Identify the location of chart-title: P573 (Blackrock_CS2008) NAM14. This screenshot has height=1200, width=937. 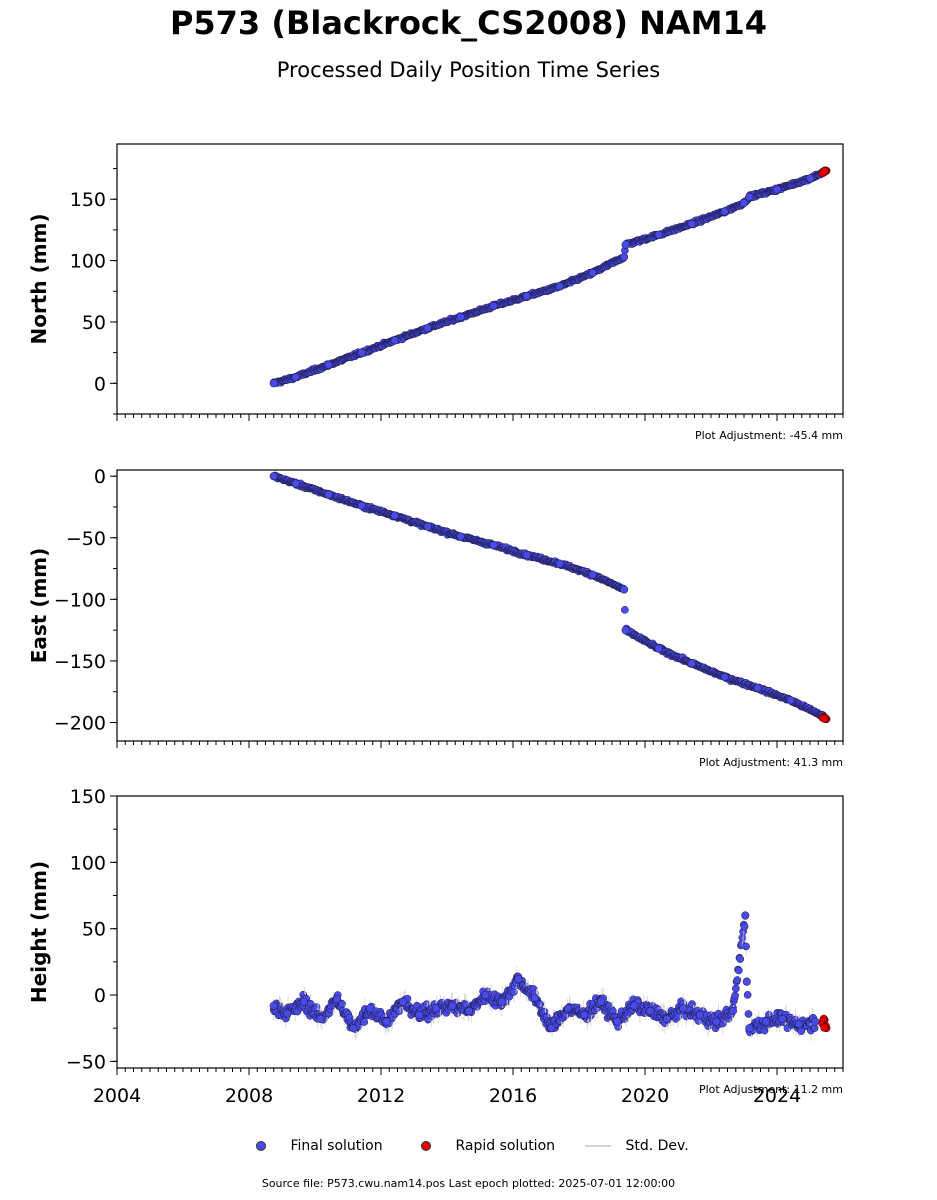
(468, 23).